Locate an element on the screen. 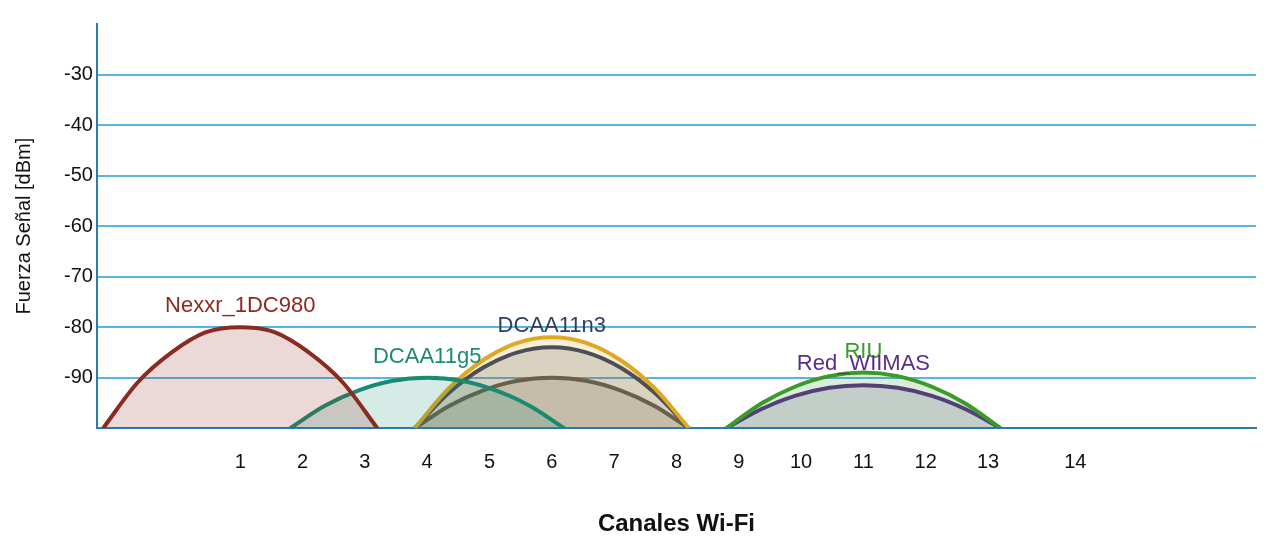 The image size is (1268, 551). x-tick-label: 9 is located at coordinates (739, 460).